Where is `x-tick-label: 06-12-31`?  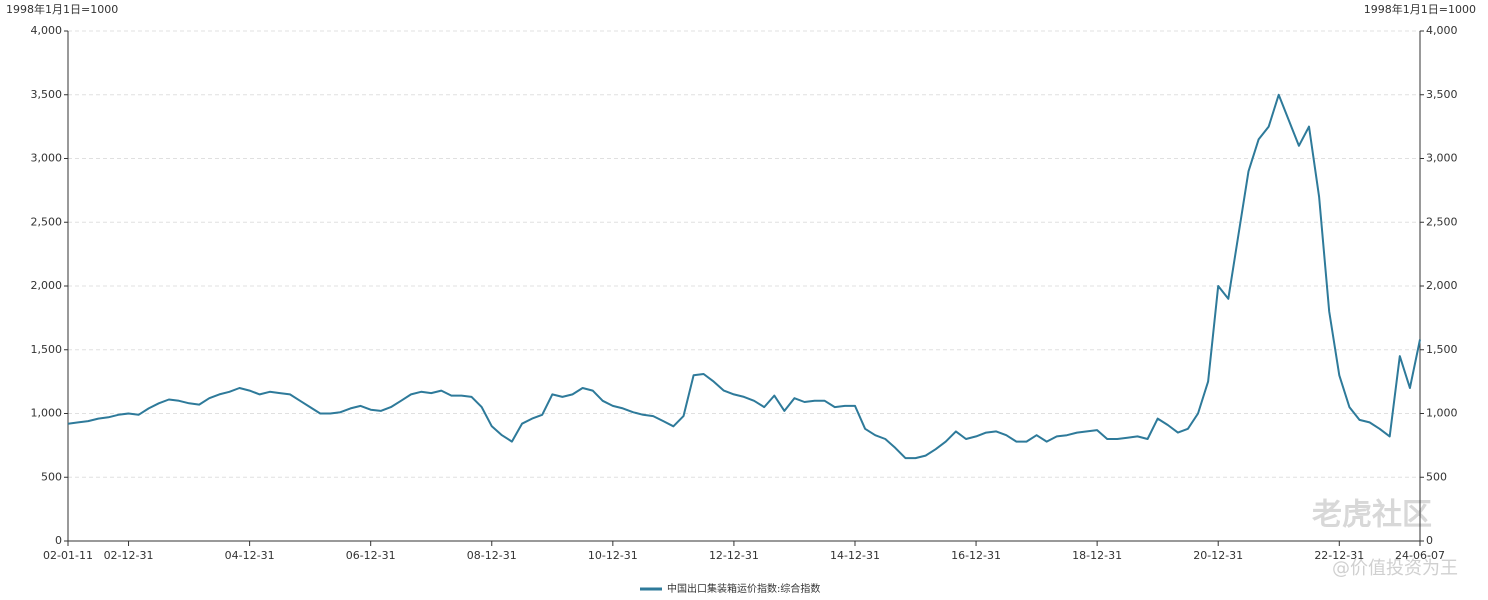 x-tick-label: 06-12-31 is located at coordinates (371, 555).